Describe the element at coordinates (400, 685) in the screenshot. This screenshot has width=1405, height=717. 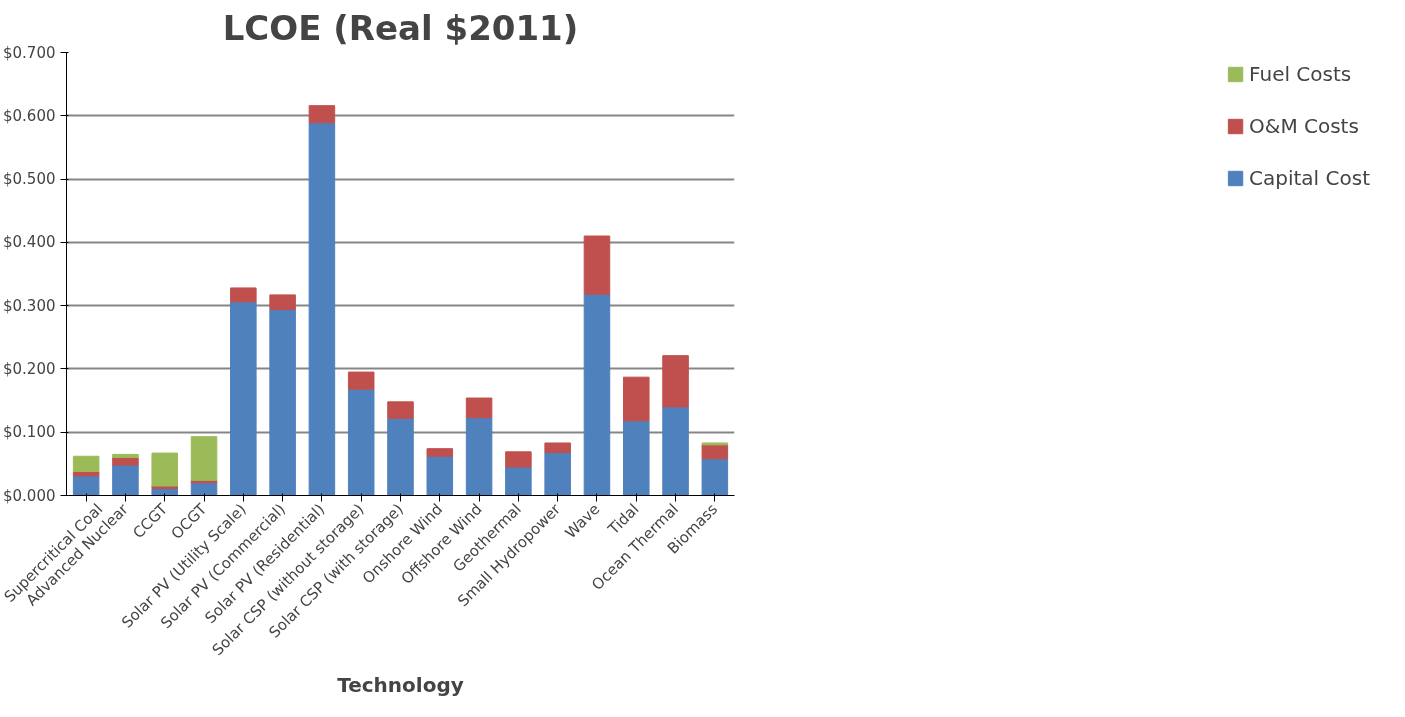
I see `x-axis-title: Technology` at that location.